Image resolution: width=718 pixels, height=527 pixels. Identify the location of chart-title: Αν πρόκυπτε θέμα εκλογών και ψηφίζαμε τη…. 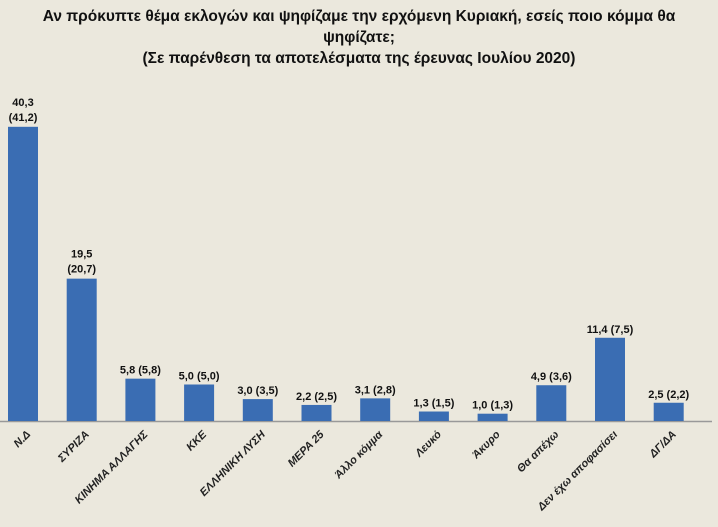
(359, 37).